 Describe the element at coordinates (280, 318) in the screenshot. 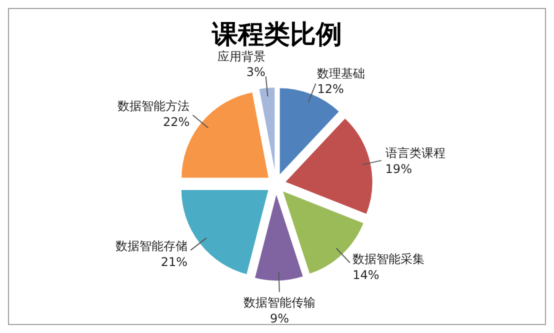

I see `data-label: 9%` at that location.